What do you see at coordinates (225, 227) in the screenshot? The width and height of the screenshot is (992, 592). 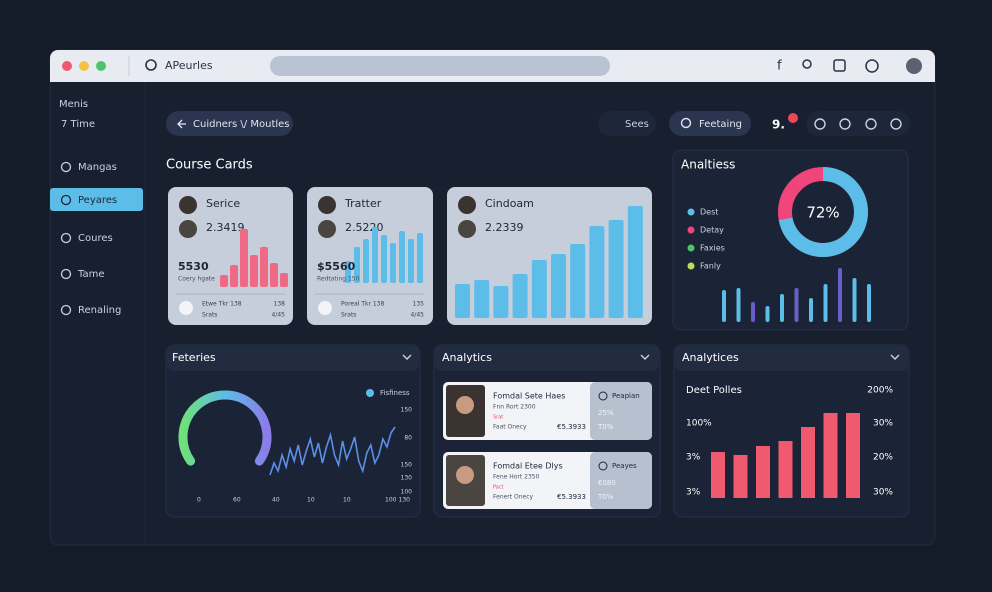 I see `card-value: 2.3419` at bounding box center [225, 227].